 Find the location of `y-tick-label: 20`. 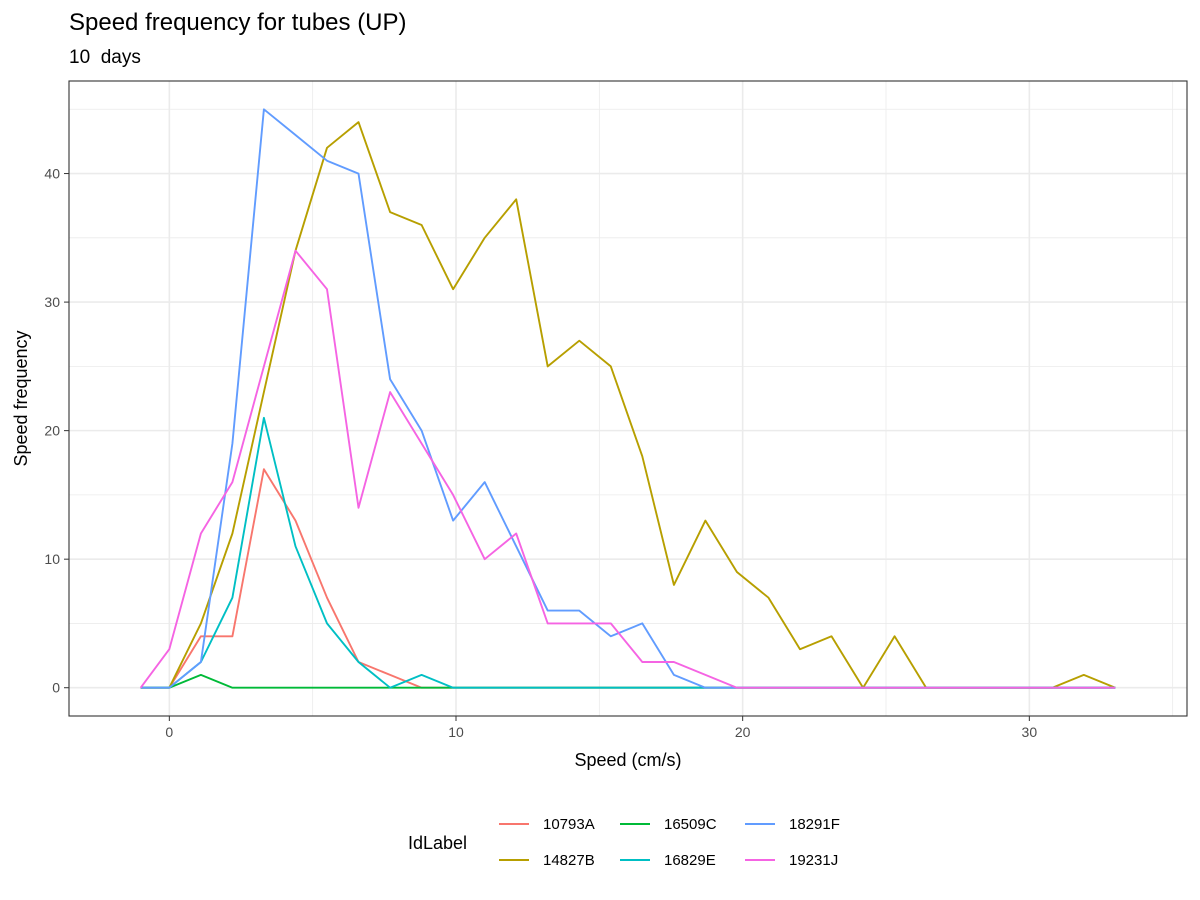

y-tick-label: 20 is located at coordinates (52, 431).